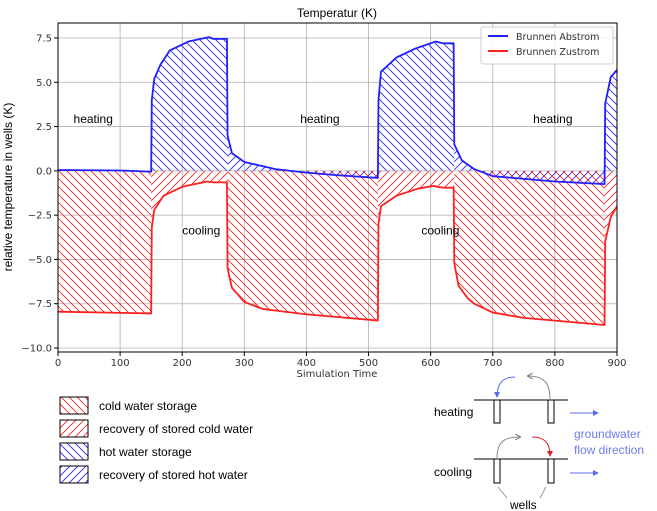 This screenshot has width=657, height=511. Describe the element at coordinates (176, 429) in the screenshot. I see `hatch-legend-label: recovery of stored cold water` at that location.